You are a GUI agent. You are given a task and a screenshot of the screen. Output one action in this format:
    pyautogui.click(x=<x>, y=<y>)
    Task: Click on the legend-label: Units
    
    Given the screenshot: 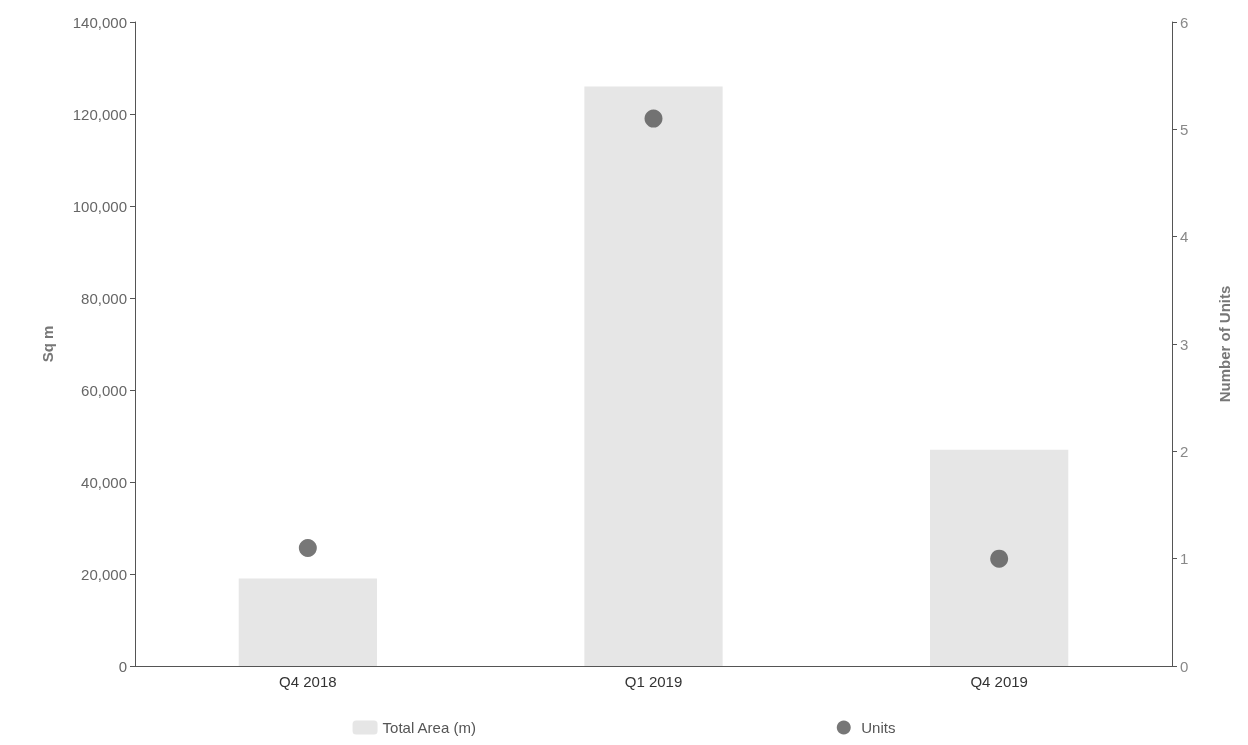 What is the action you would take?
    pyautogui.click(x=878, y=727)
    